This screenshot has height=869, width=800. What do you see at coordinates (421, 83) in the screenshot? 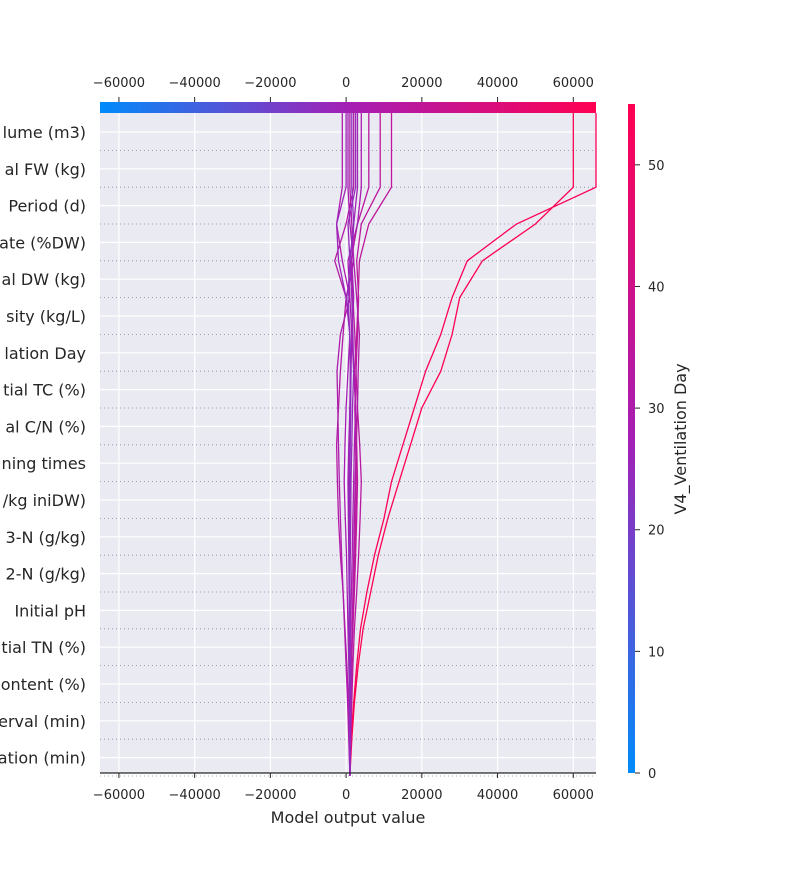
I see `top-tick-label: 20000` at bounding box center [421, 83].